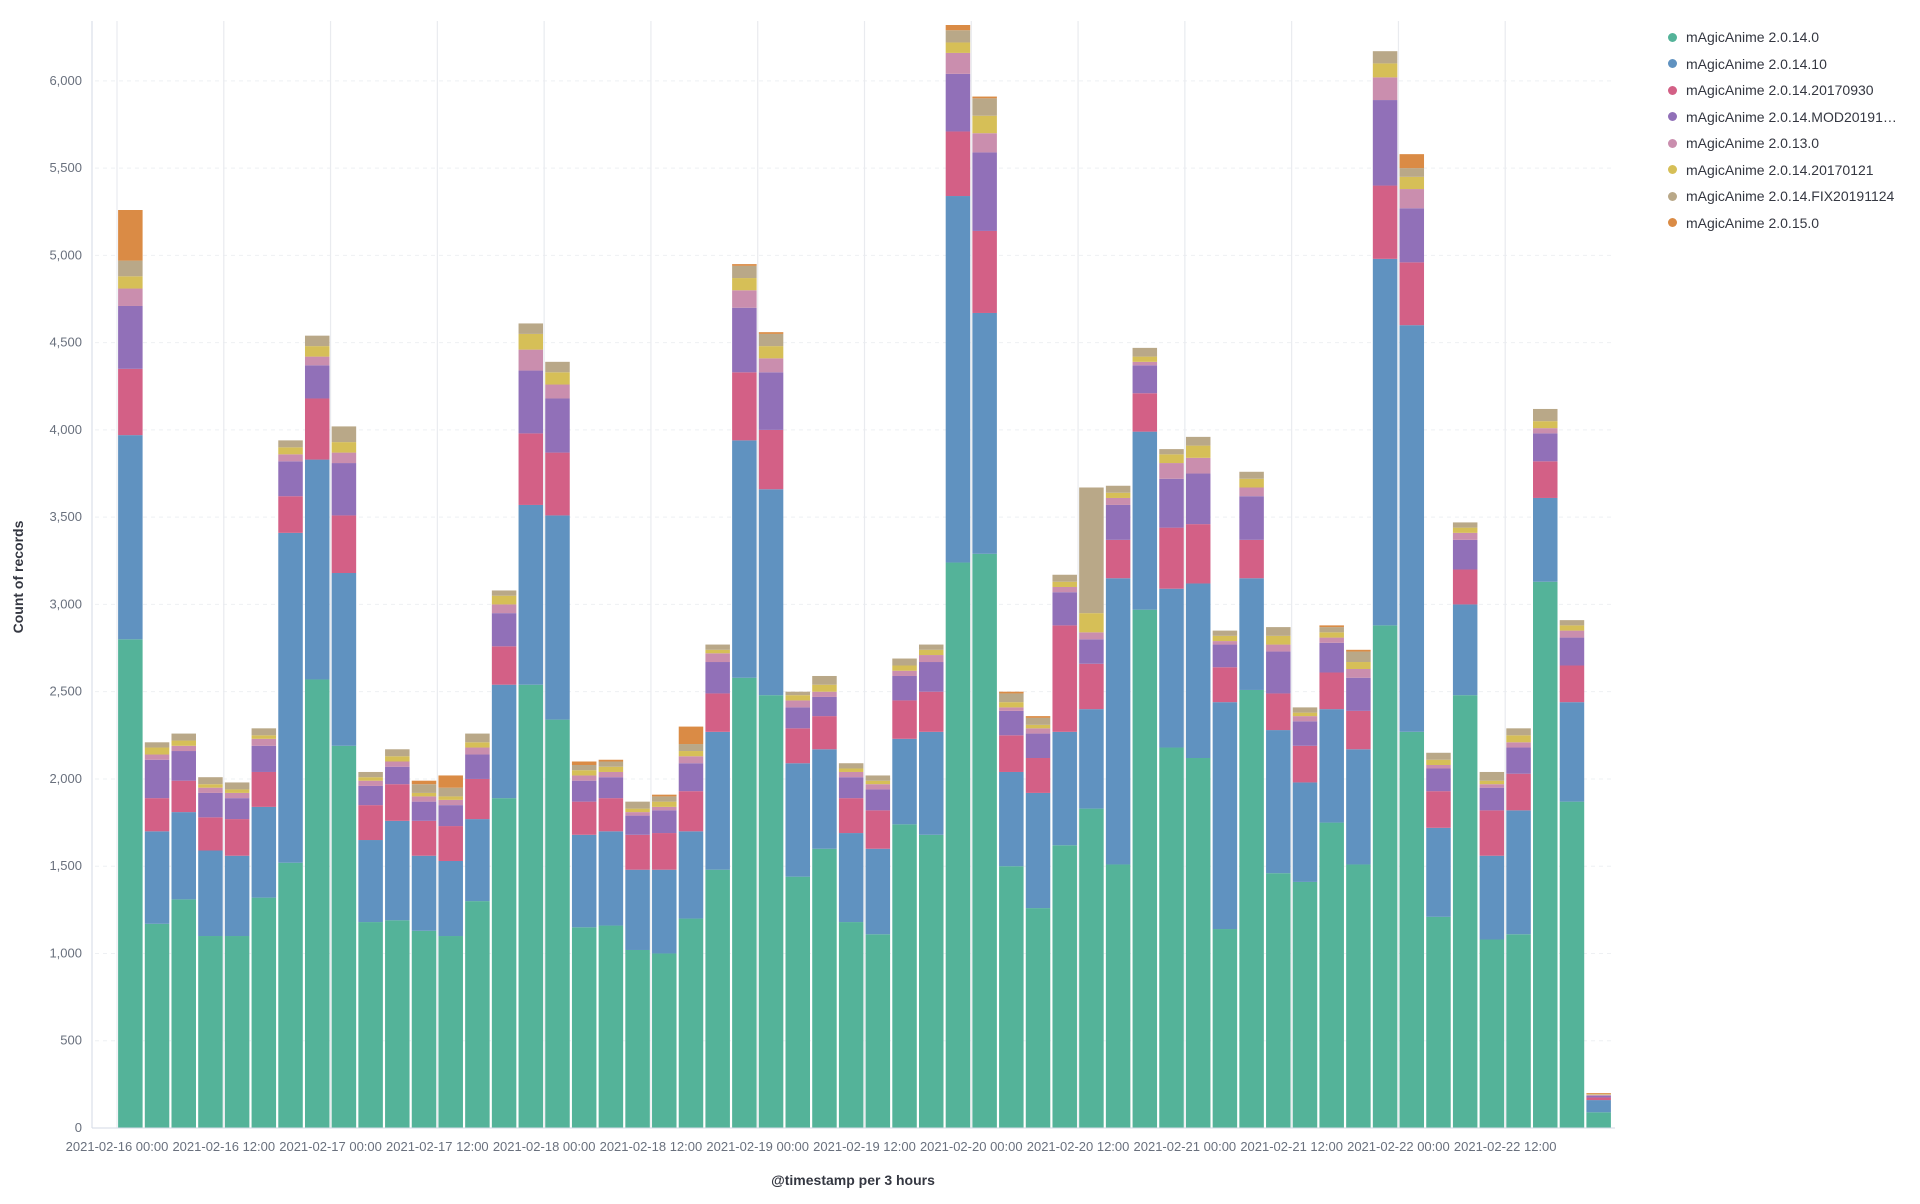  I want to click on legend-item: mAgicAnime 2.0.14.FIX20191124, so click(1793, 196).